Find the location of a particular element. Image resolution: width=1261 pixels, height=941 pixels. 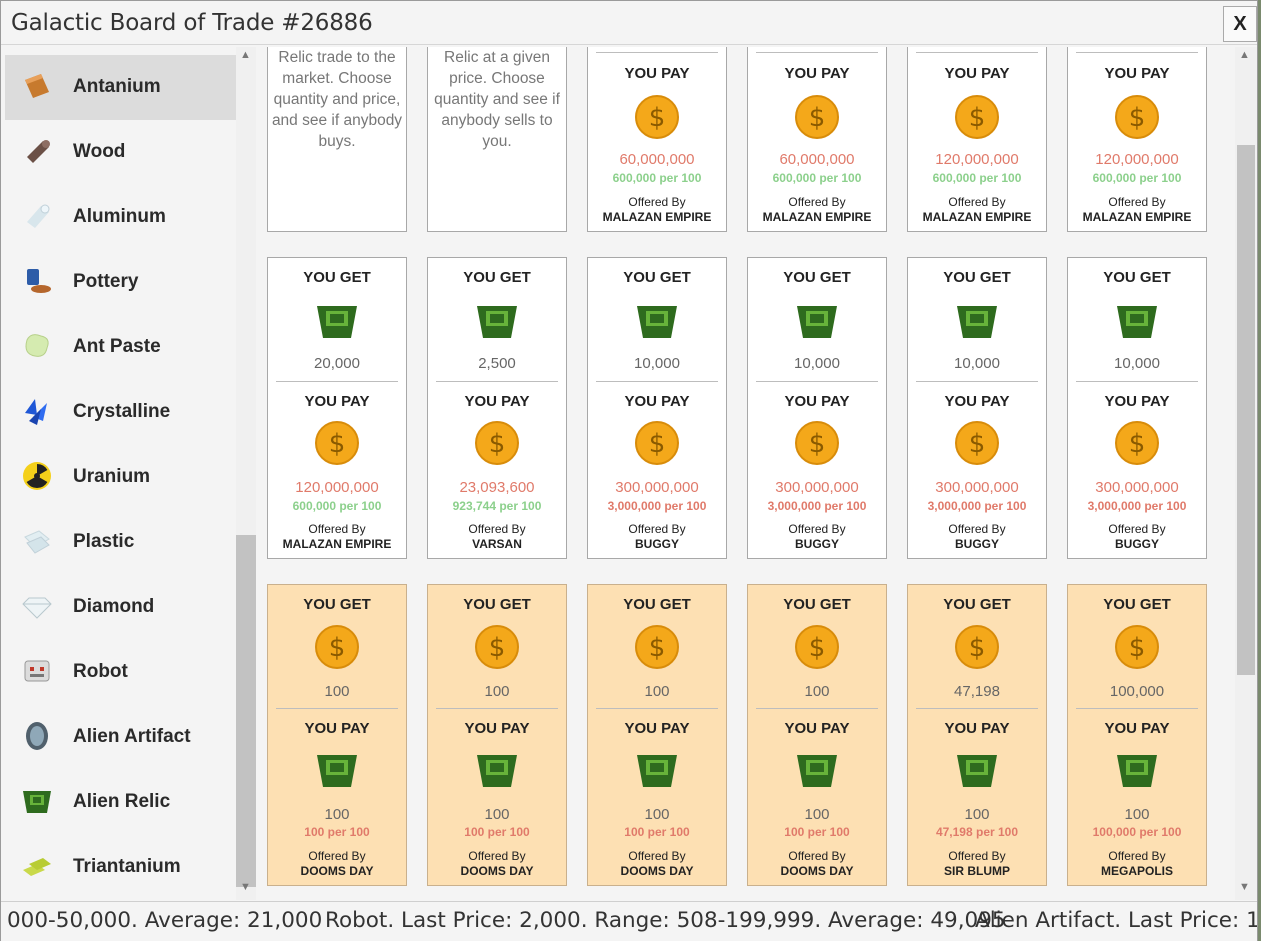

sidebar-item-wood: Wood is located at coordinates (120, 152).